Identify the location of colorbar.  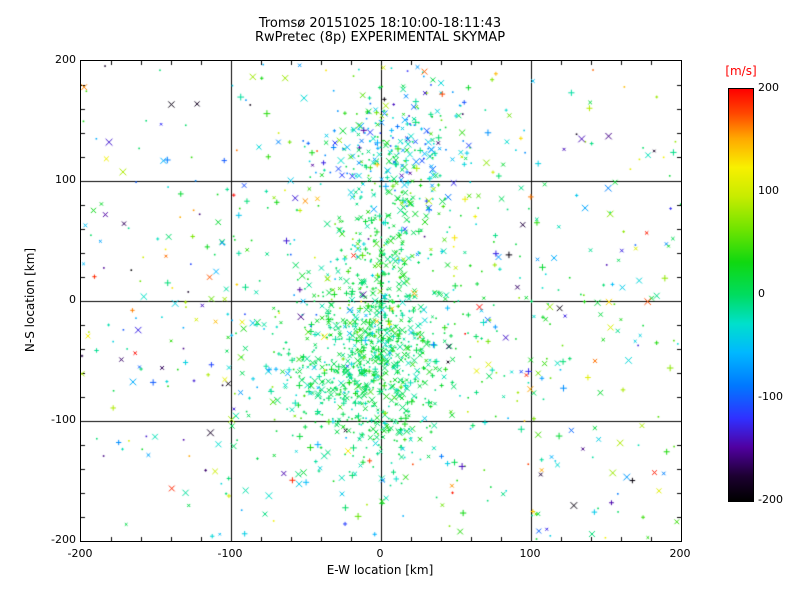
(741, 295).